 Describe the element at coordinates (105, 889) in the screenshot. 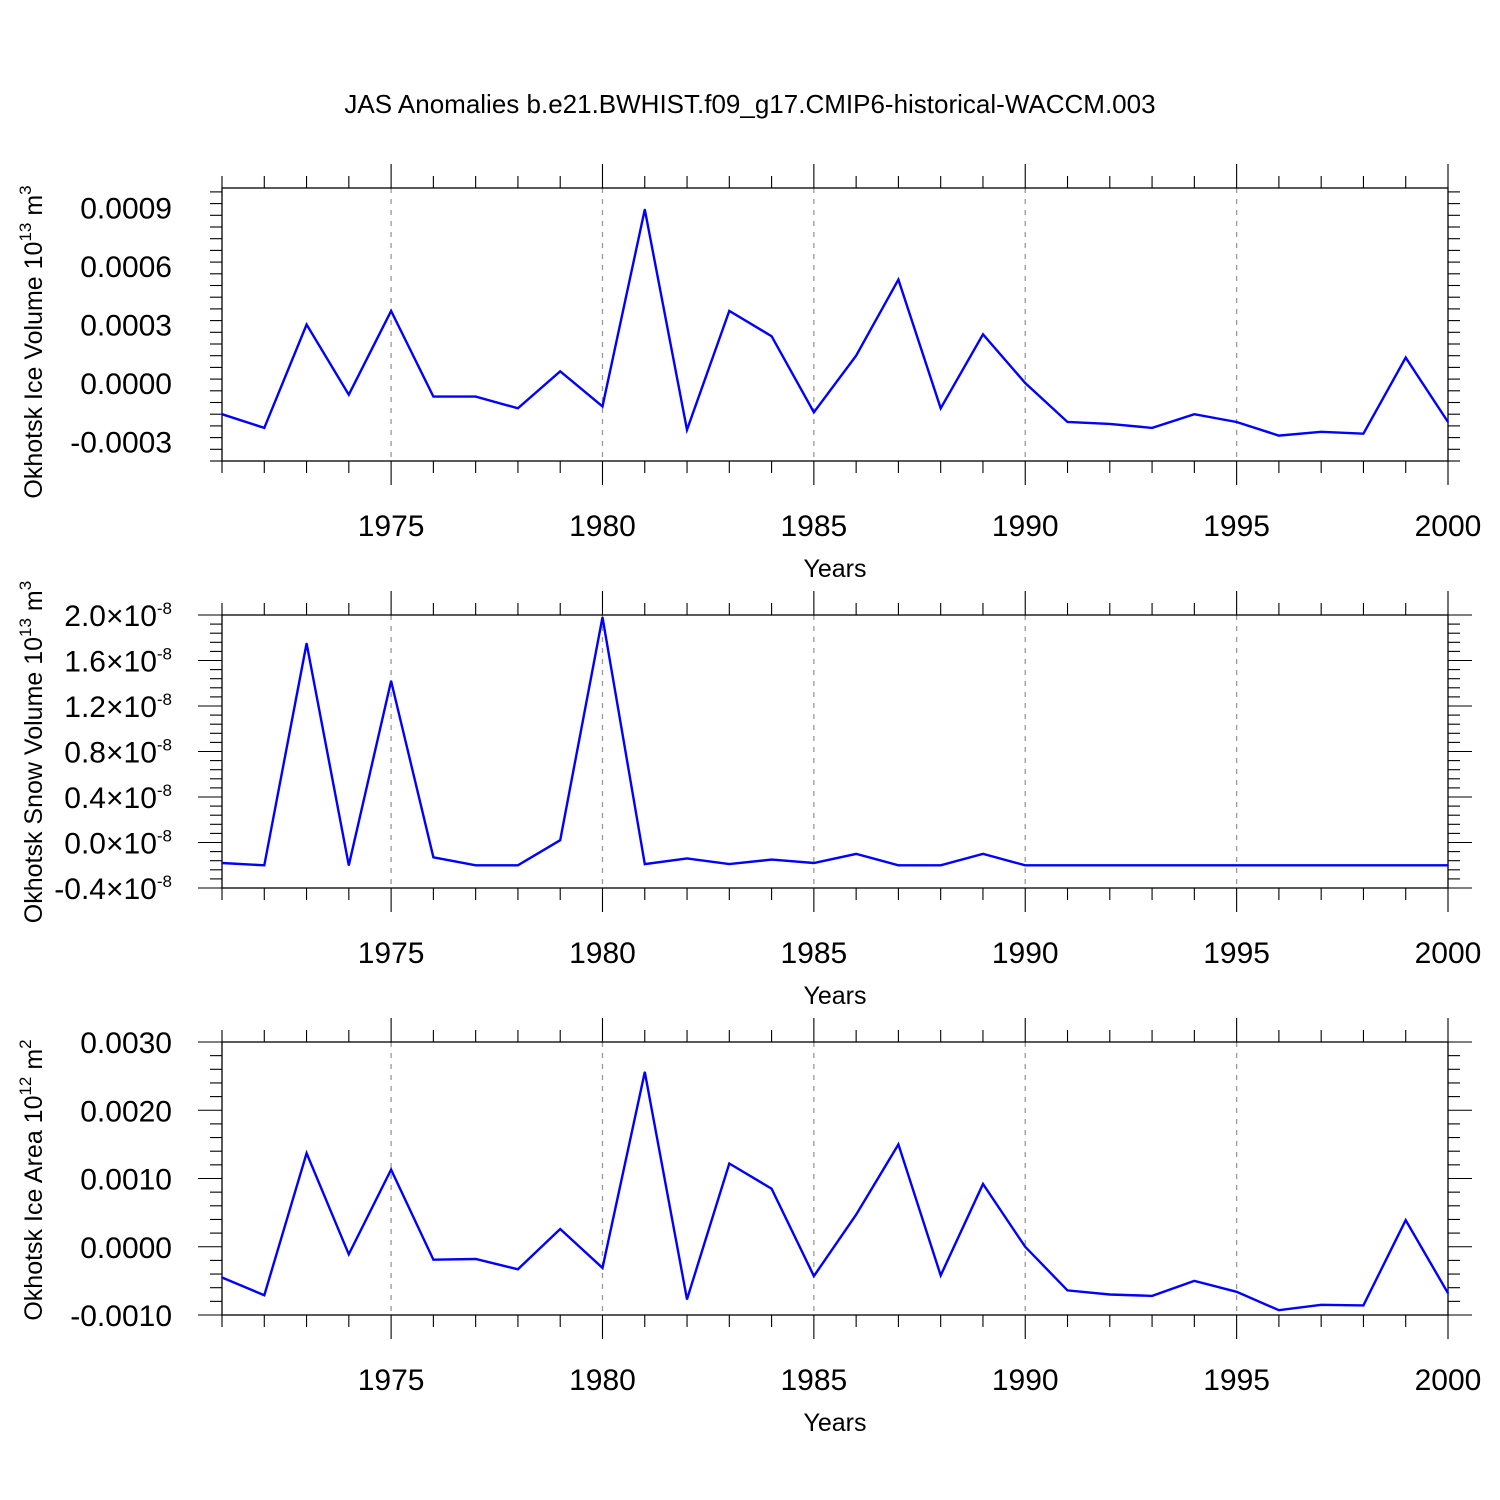

I see `y-tick-mantissa: -0.4×10` at that location.